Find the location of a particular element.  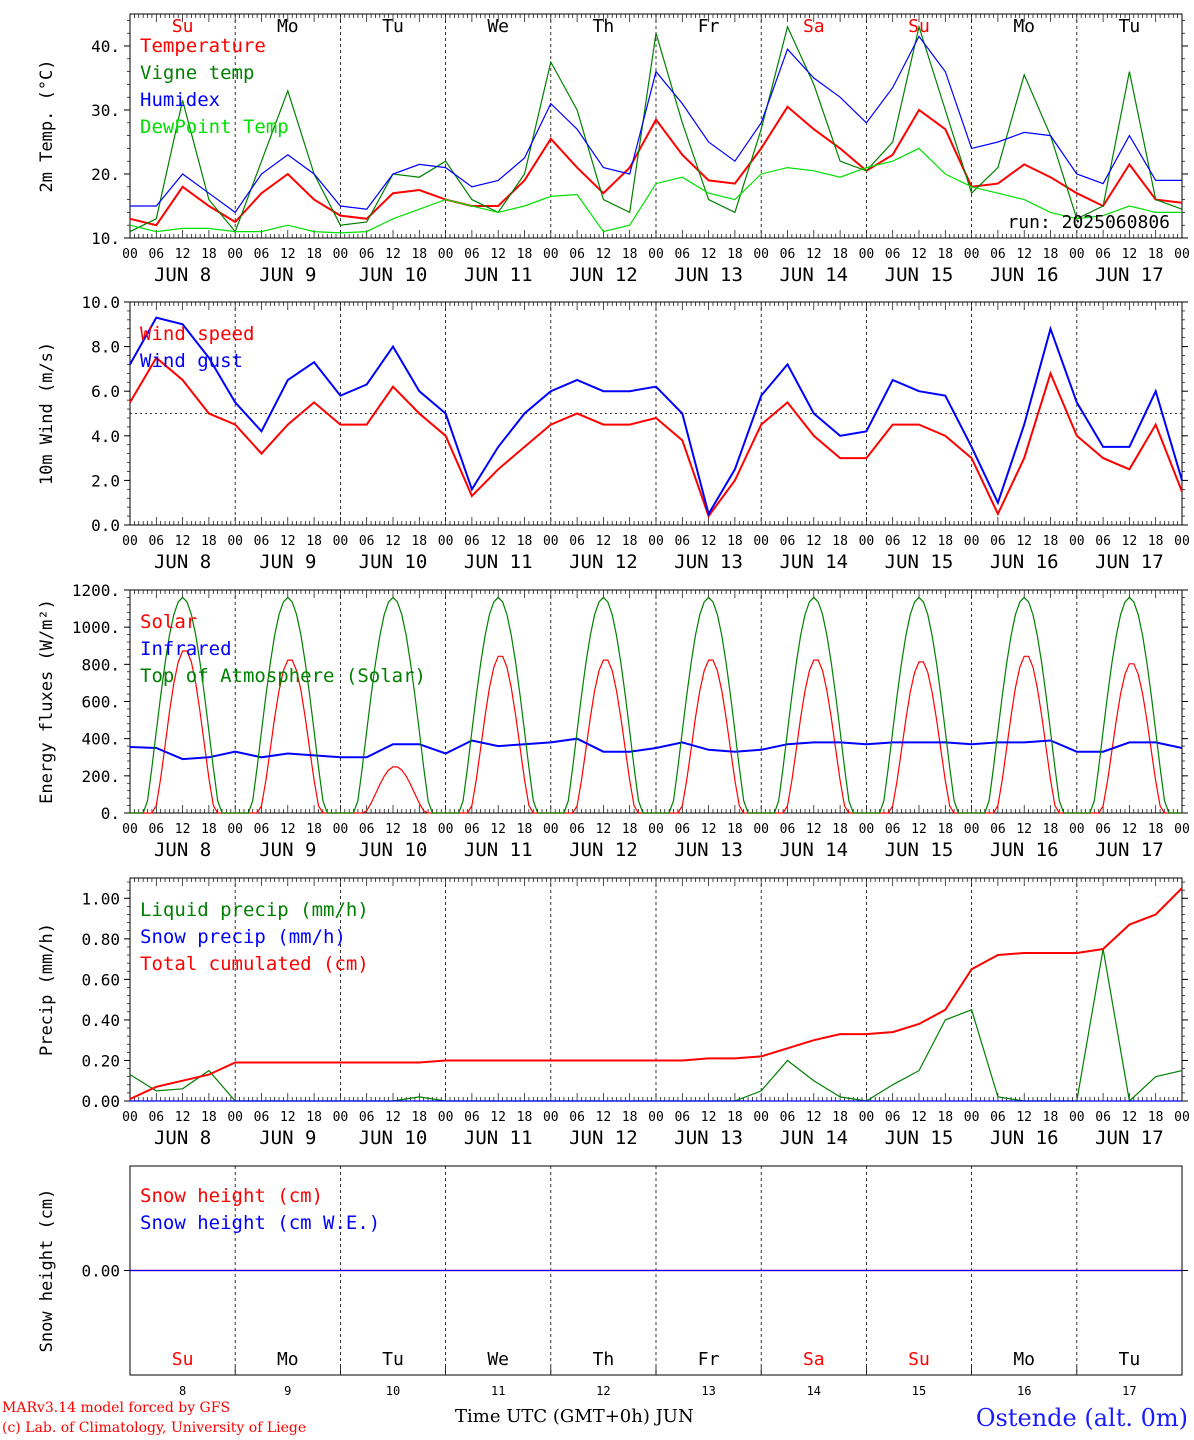

date-label: JUN 8 is located at coordinates (182, 562).